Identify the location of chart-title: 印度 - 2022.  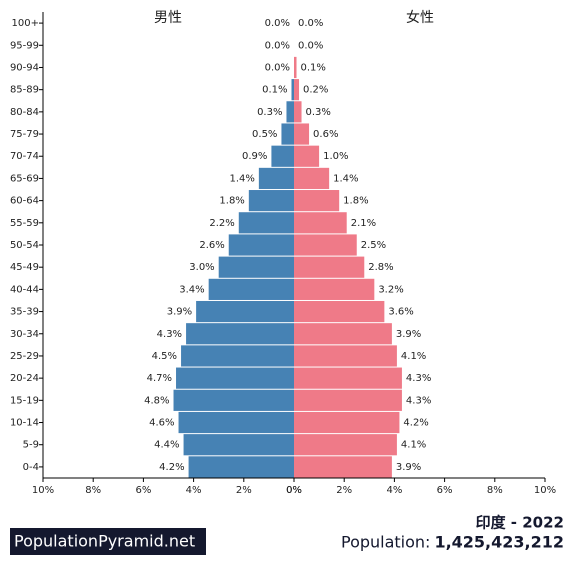
(520, 523).